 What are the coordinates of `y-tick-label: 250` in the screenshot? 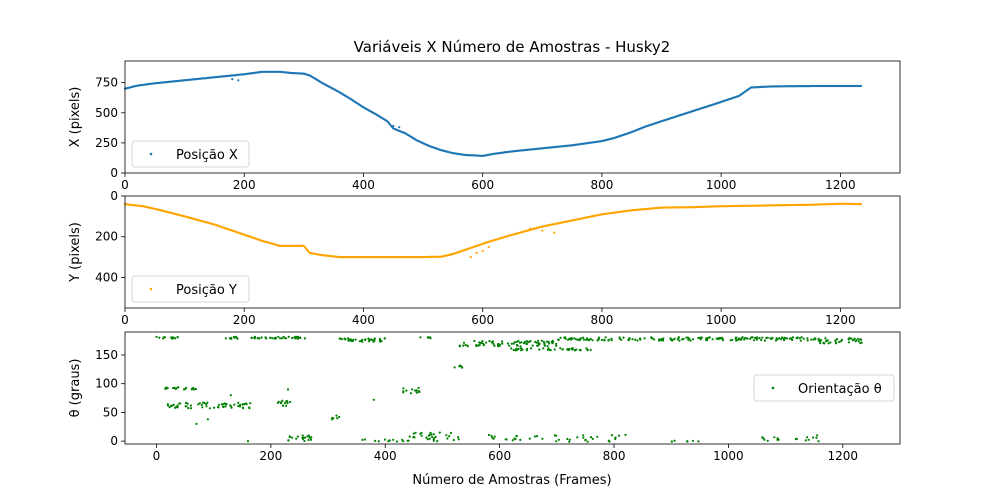 It's located at (106, 143).